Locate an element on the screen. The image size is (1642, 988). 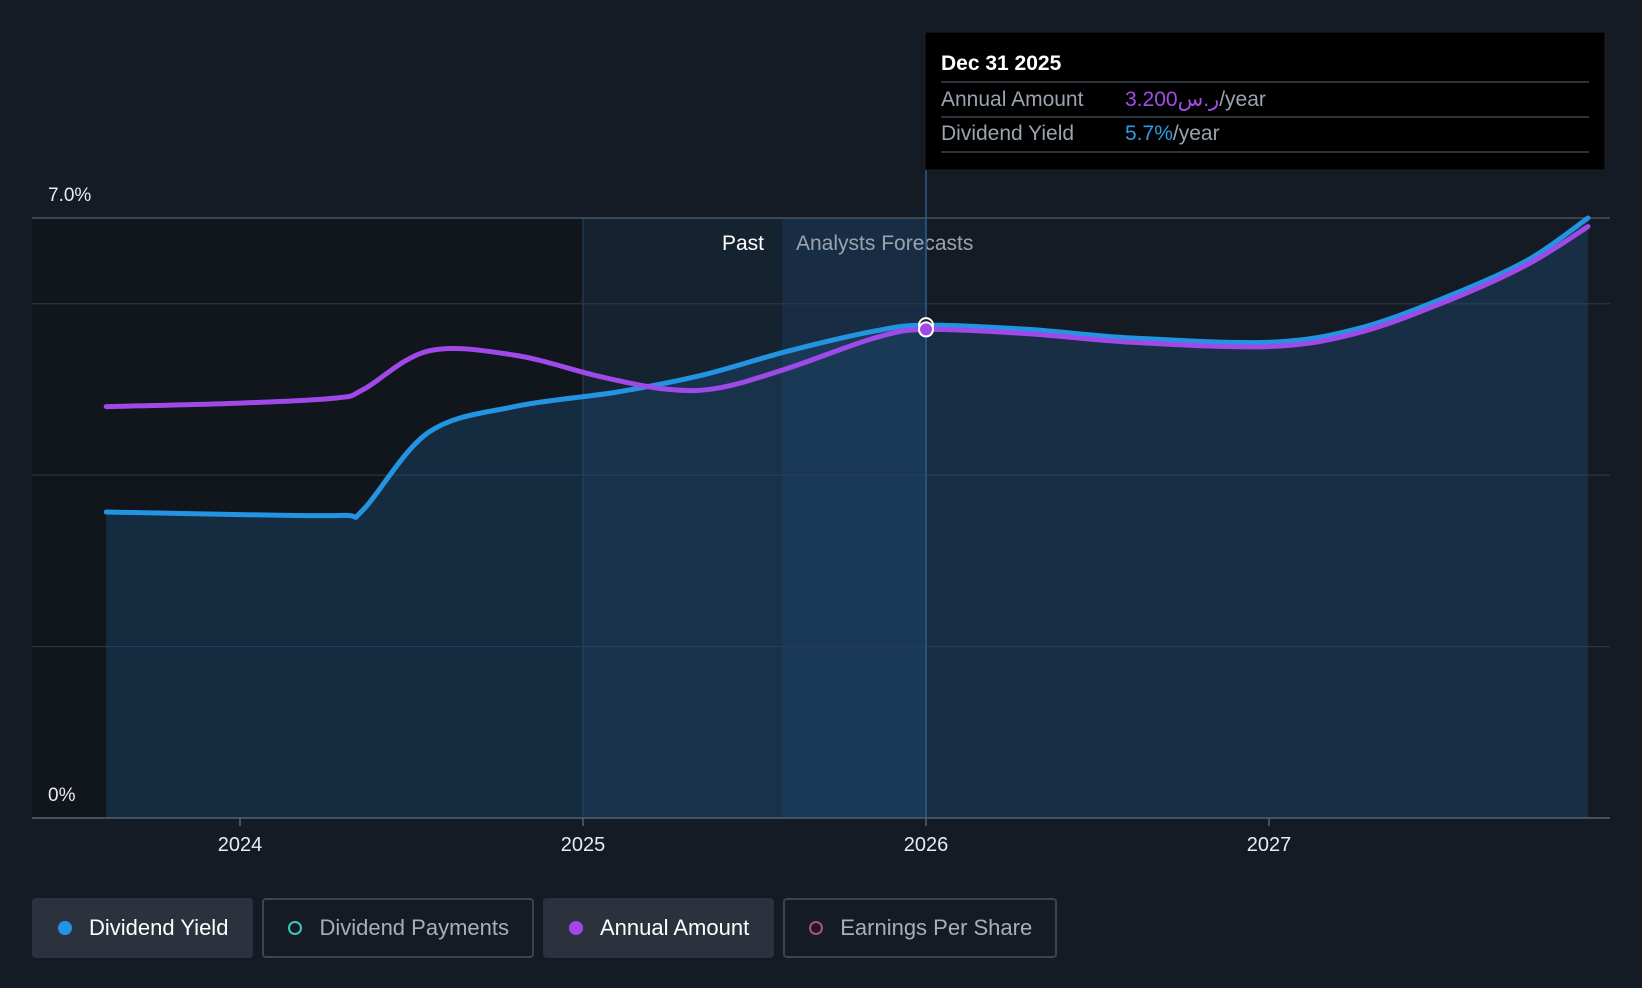
tooltip-box is located at coordinates (1265, 101).